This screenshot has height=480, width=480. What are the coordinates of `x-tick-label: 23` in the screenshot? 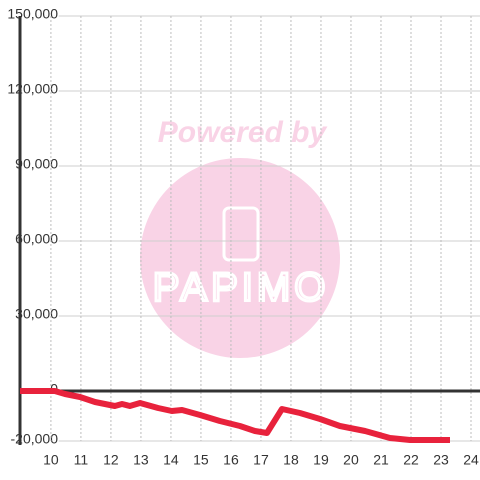 It's located at (441, 460).